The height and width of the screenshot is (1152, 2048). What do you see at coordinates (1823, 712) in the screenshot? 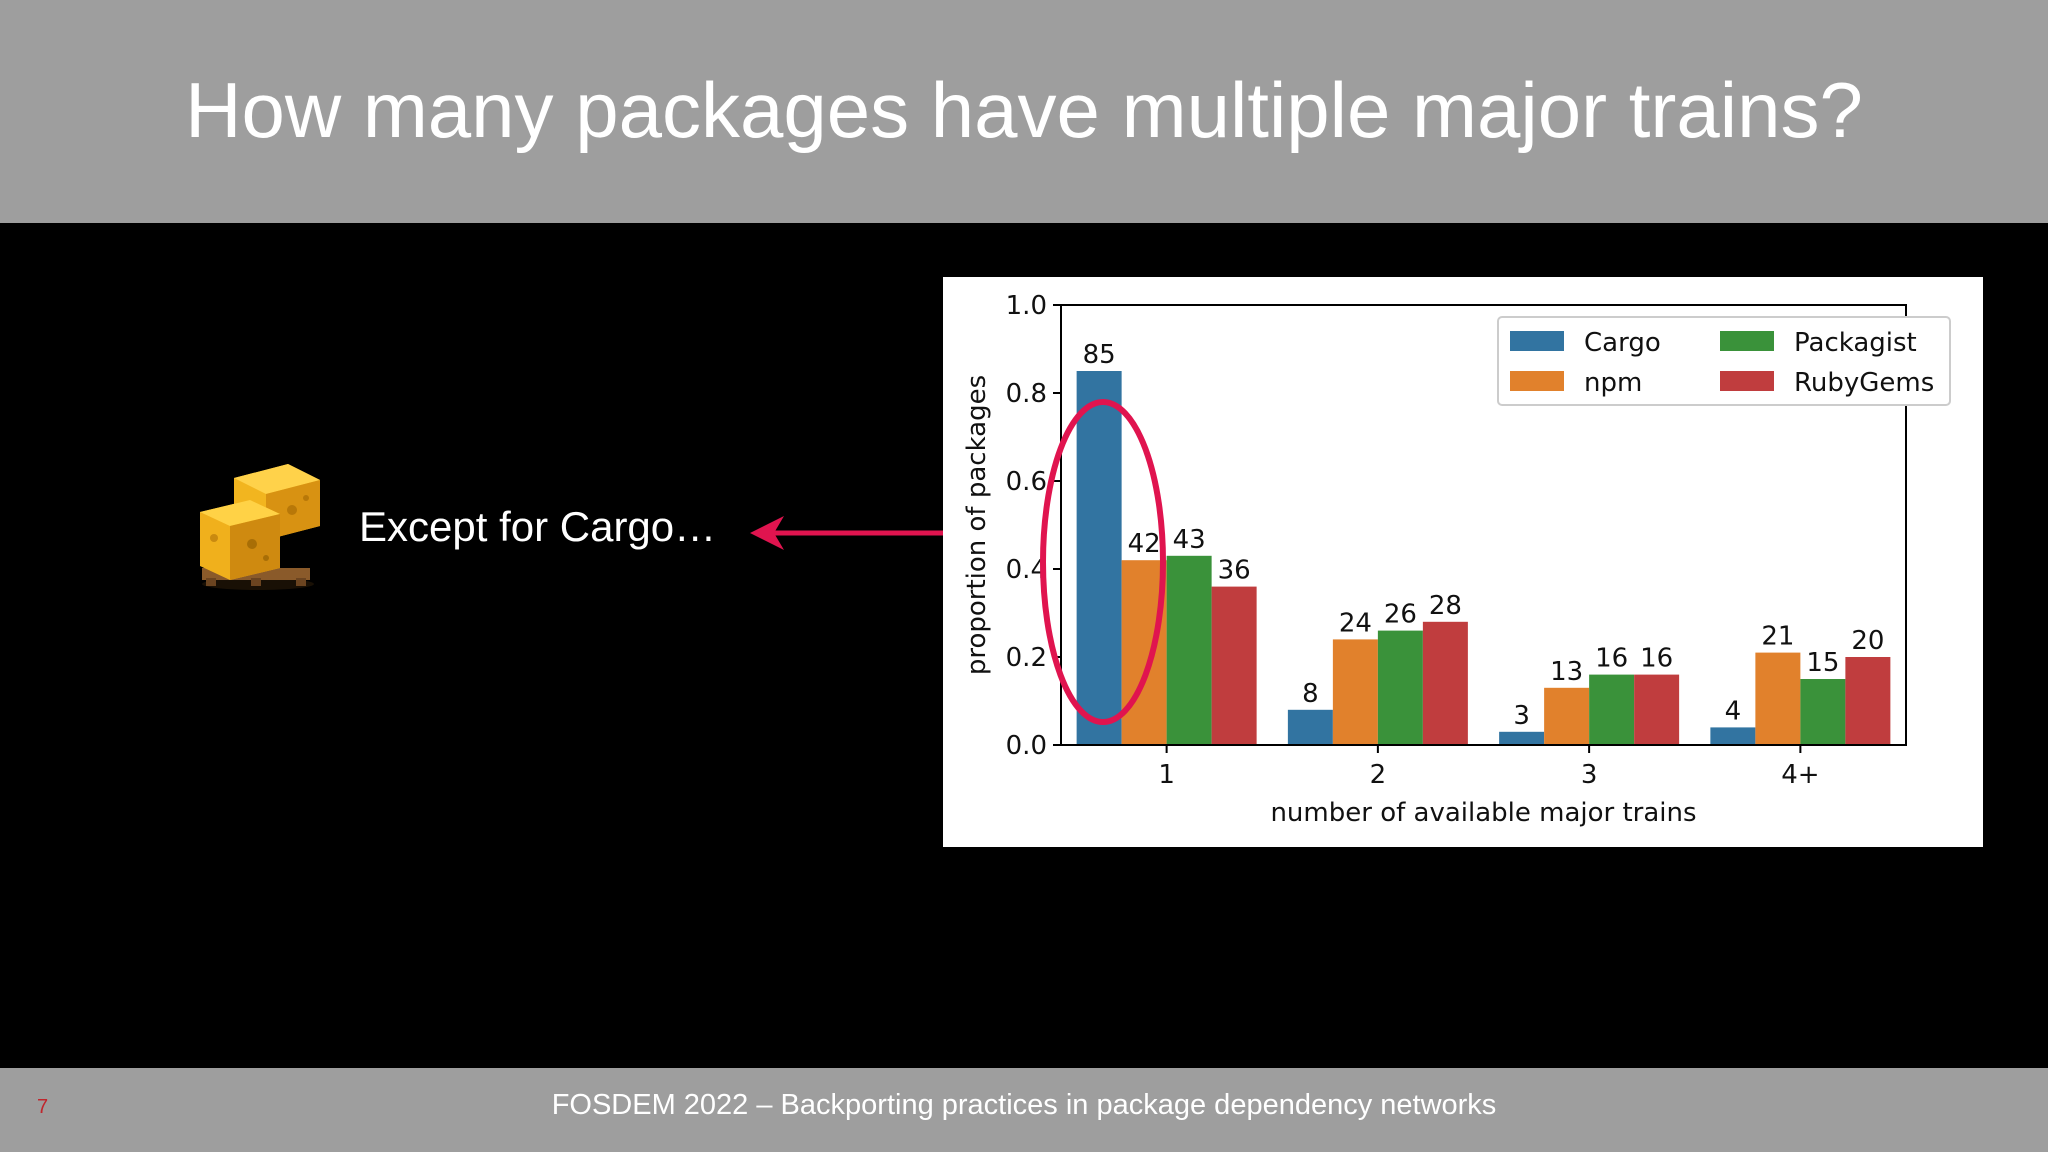
I see `bar-packagist-4+` at bounding box center [1823, 712].